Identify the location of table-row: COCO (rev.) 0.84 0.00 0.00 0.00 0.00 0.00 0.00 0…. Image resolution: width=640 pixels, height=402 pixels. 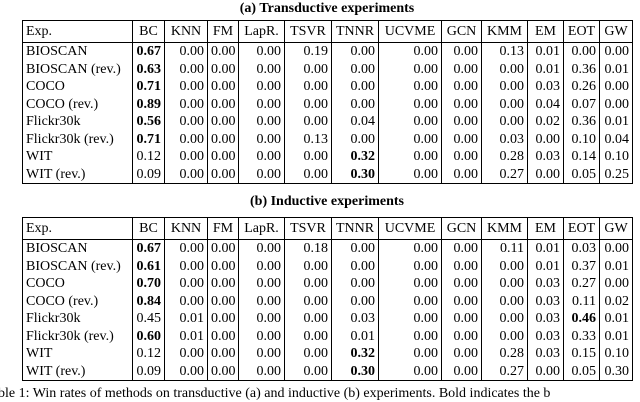
(327, 301).